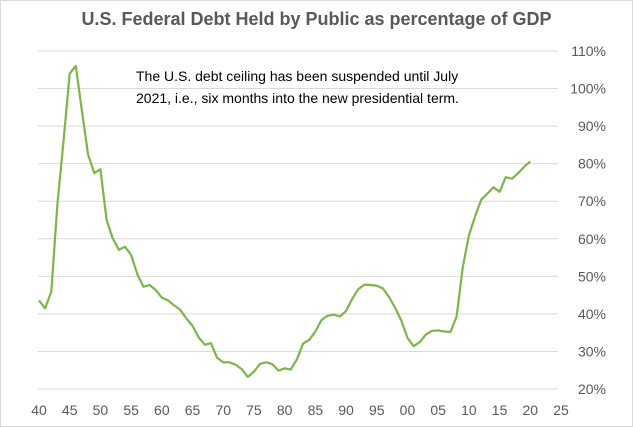 Image resolution: width=633 pixels, height=427 pixels. I want to click on x-tick-label: 70, so click(223, 410).